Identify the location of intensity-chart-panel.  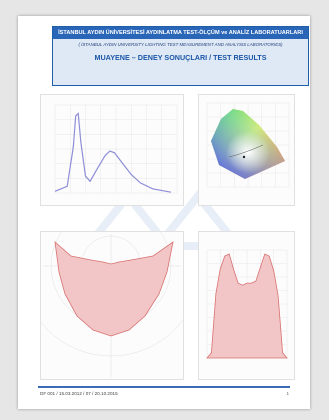
(246, 305).